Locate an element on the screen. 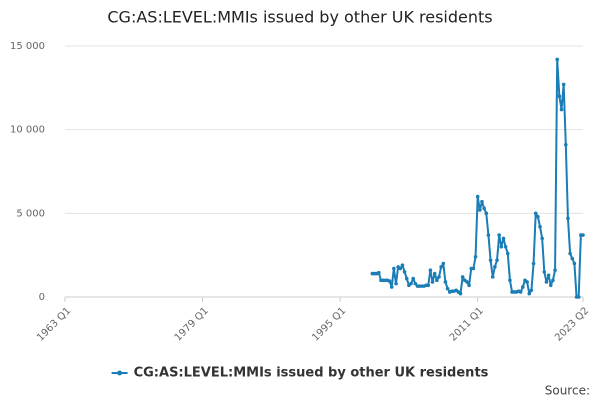 Image resolution: width=600 pixels, height=400 pixels. y-tick-label: 15 000 is located at coordinates (27, 46).